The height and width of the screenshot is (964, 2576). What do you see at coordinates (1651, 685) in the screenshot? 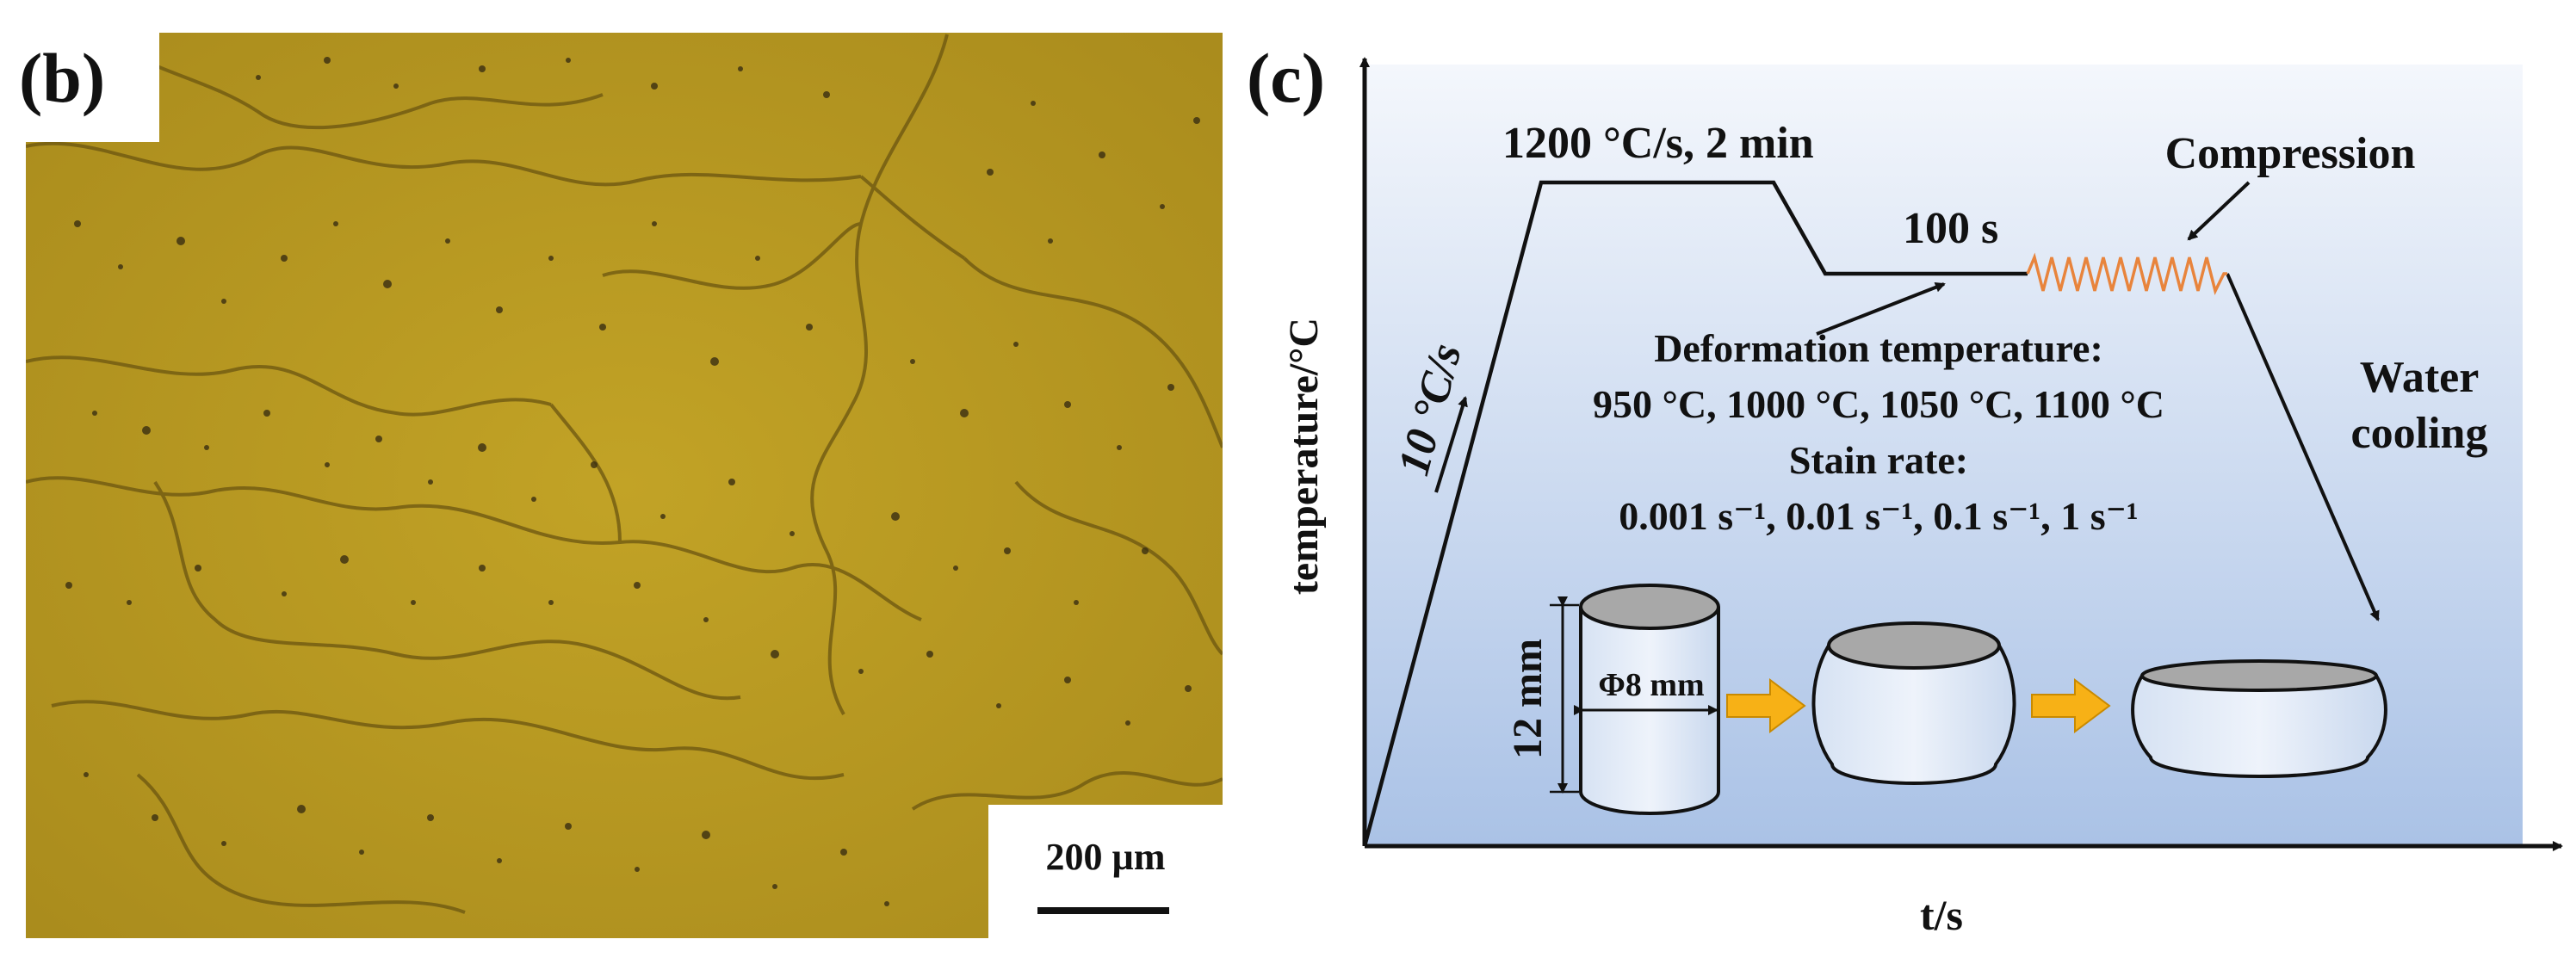
I see `specimen-diameter-label: Φ8 mm` at bounding box center [1651, 685].